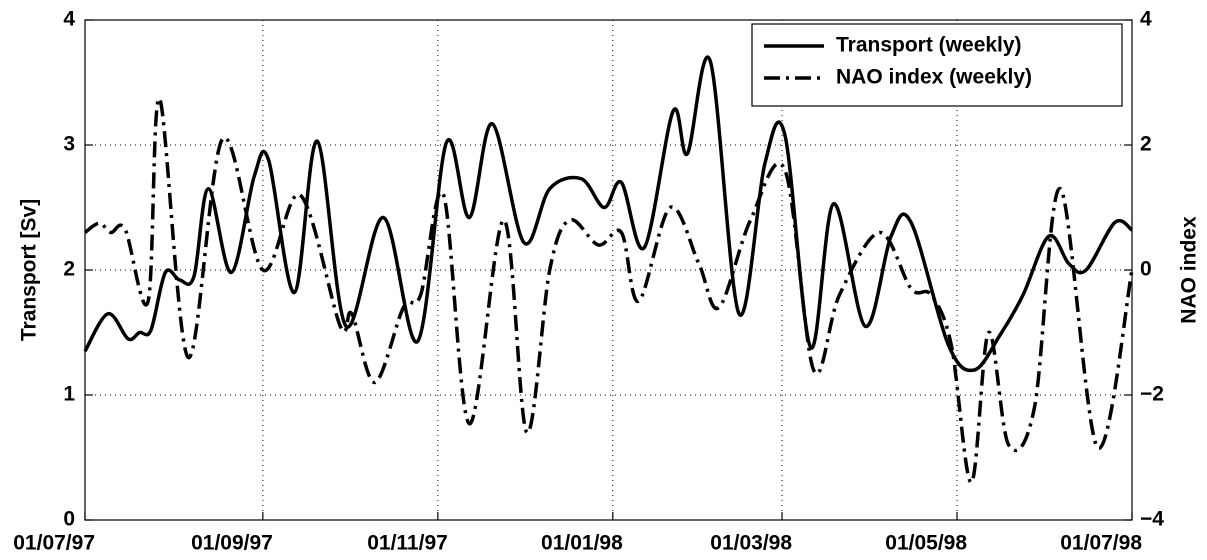 The image size is (1207, 560). Describe the element at coordinates (1101, 543) in the screenshot. I see `x-tick-label: 01/07/98` at that location.